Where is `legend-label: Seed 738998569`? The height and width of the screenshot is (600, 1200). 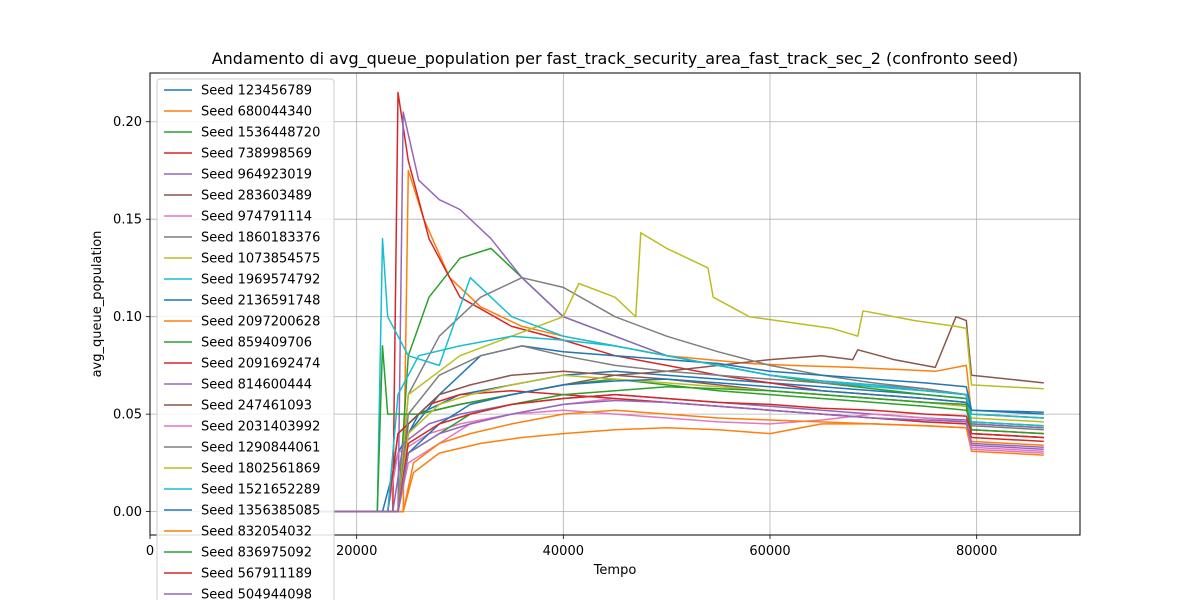 legend-label: Seed 738998569 is located at coordinates (256, 154).